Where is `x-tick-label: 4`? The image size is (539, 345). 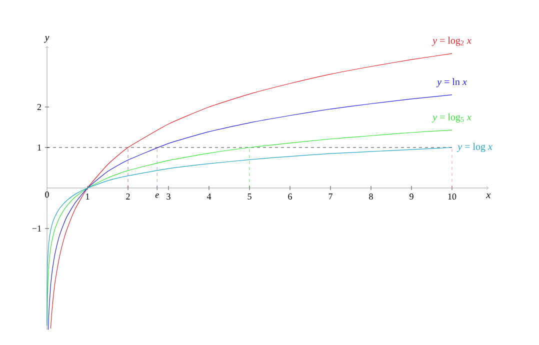
x-tick-label: 4 is located at coordinates (209, 197).